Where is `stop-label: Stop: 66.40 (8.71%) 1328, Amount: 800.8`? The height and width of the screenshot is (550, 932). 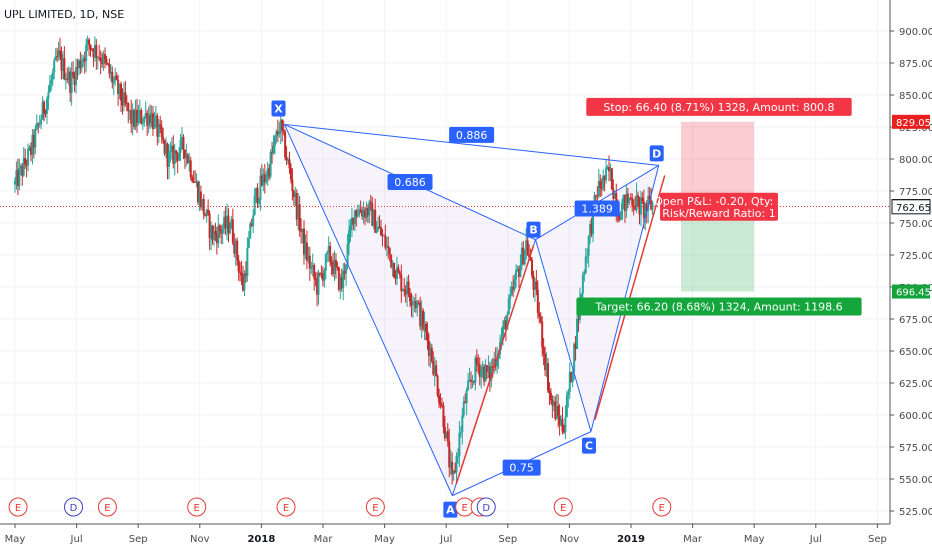
stop-label: Stop: 66.40 (8.71%) 1328, Amount: 800.8 is located at coordinates (718, 107).